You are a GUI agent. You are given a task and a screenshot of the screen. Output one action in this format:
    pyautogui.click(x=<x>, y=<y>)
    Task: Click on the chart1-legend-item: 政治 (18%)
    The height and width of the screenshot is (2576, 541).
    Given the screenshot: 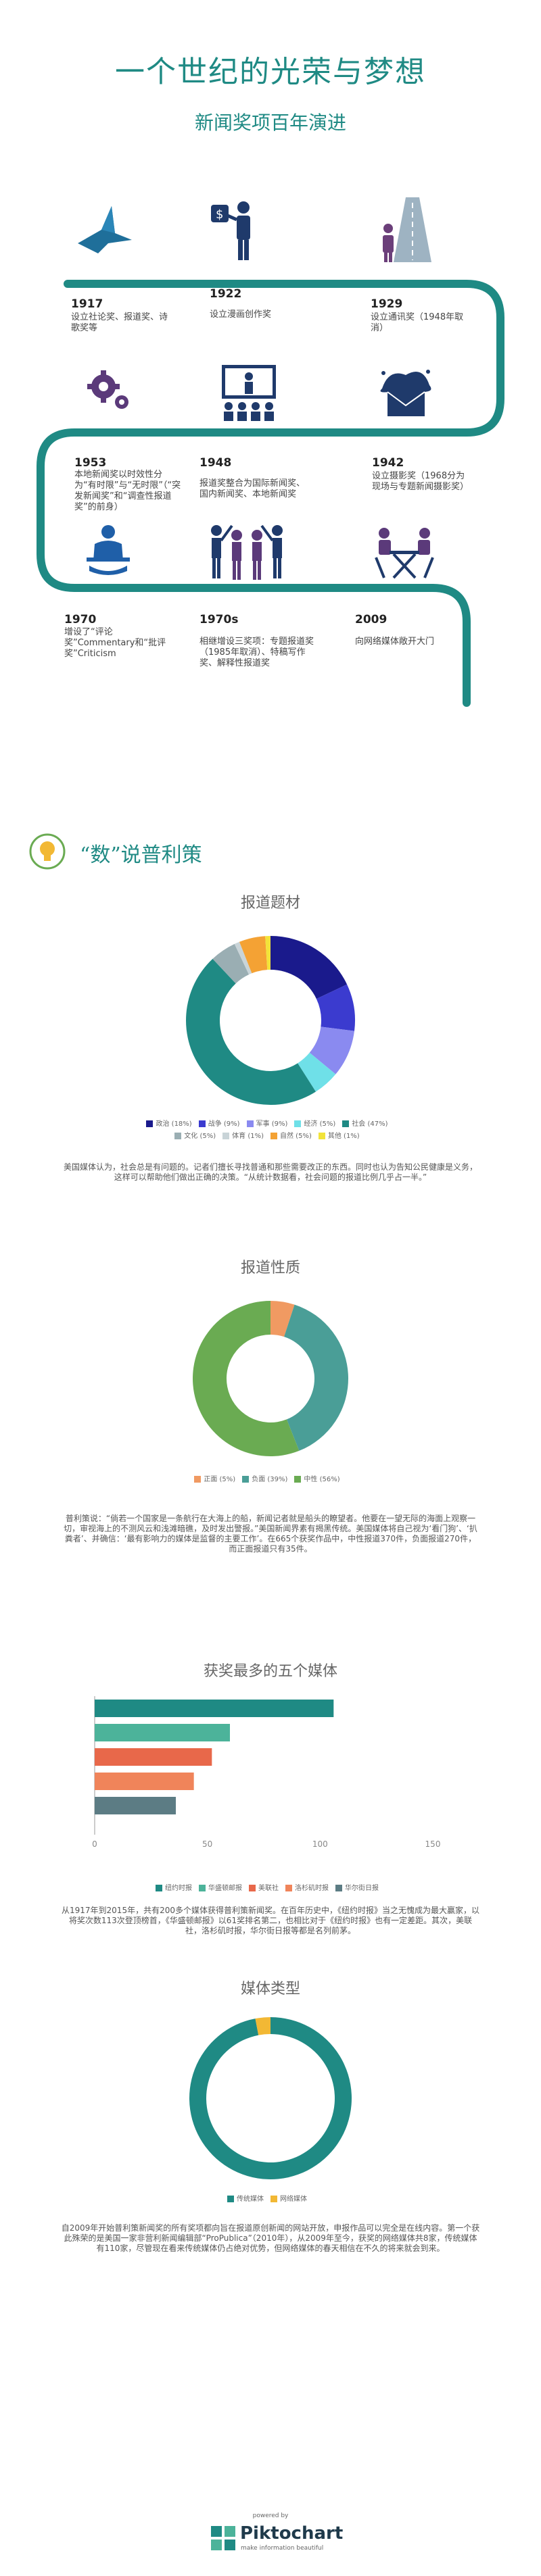 What is the action you would take?
    pyautogui.click(x=169, y=1124)
    